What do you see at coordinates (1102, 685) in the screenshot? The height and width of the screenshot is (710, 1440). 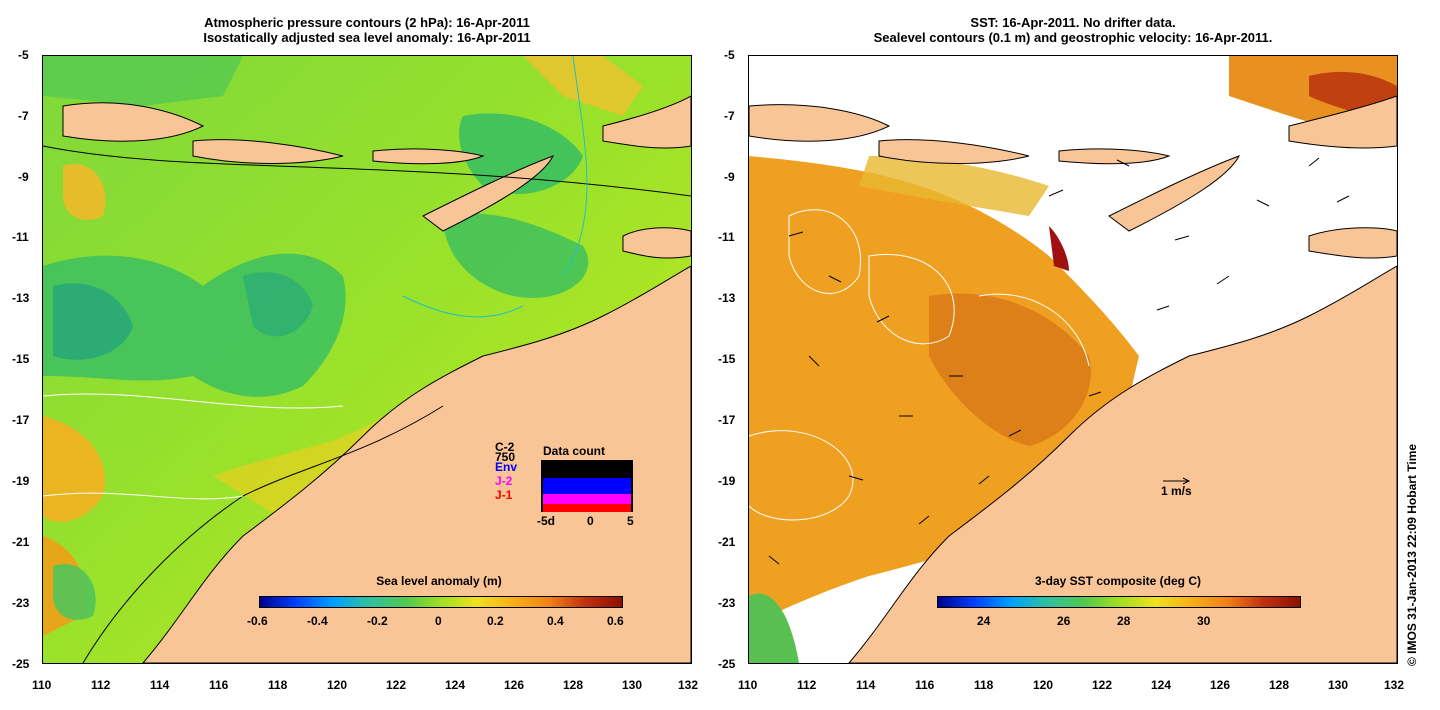 I see `right-lon-tick: 122` at bounding box center [1102, 685].